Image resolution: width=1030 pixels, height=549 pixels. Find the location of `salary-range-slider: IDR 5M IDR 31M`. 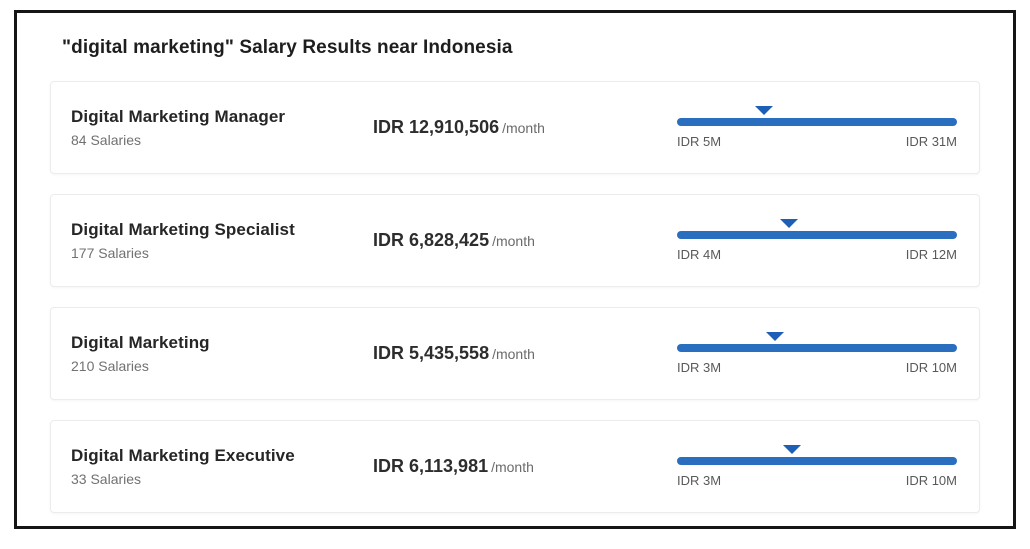

salary-range-slider: IDR 5M IDR 31M is located at coordinates (817, 127).